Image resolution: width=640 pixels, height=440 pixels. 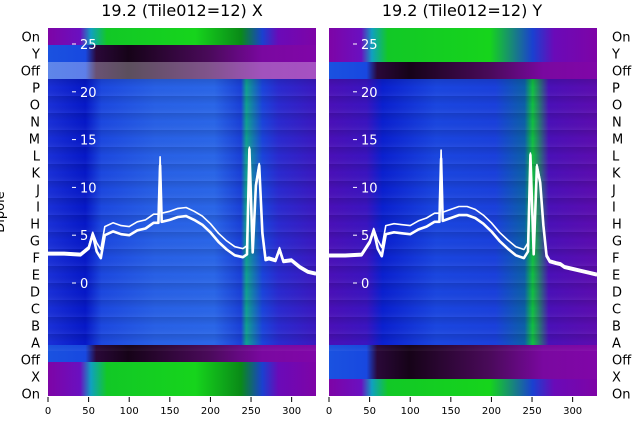 What do you see at coordinates (369, 141) in the screenshot?
I see `overlay-tick-label: 15` at bounding box center [369, 141].